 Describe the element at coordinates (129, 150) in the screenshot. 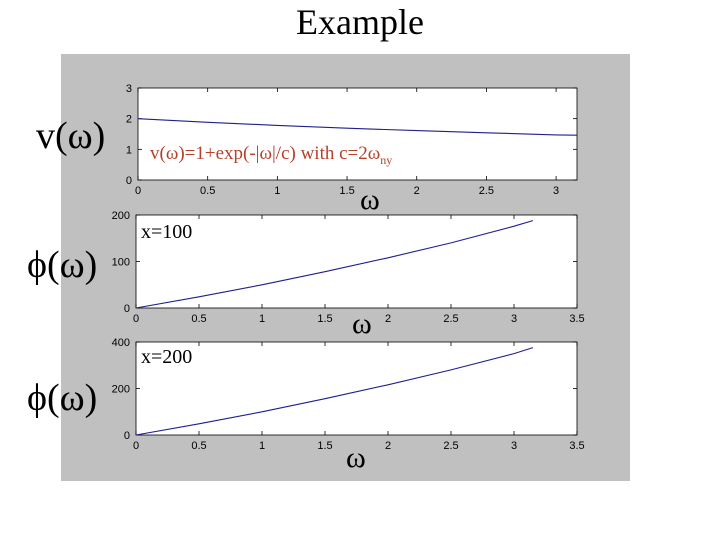

I see `y-tick-label: 1` at that location.